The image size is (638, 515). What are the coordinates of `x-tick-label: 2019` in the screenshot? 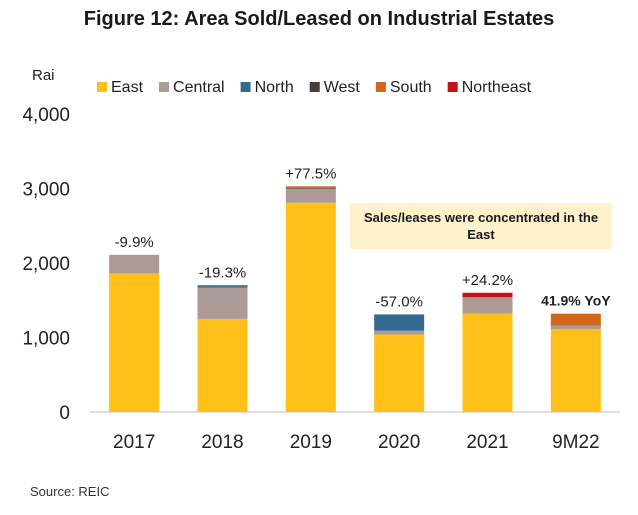 It's located at (311, 442).